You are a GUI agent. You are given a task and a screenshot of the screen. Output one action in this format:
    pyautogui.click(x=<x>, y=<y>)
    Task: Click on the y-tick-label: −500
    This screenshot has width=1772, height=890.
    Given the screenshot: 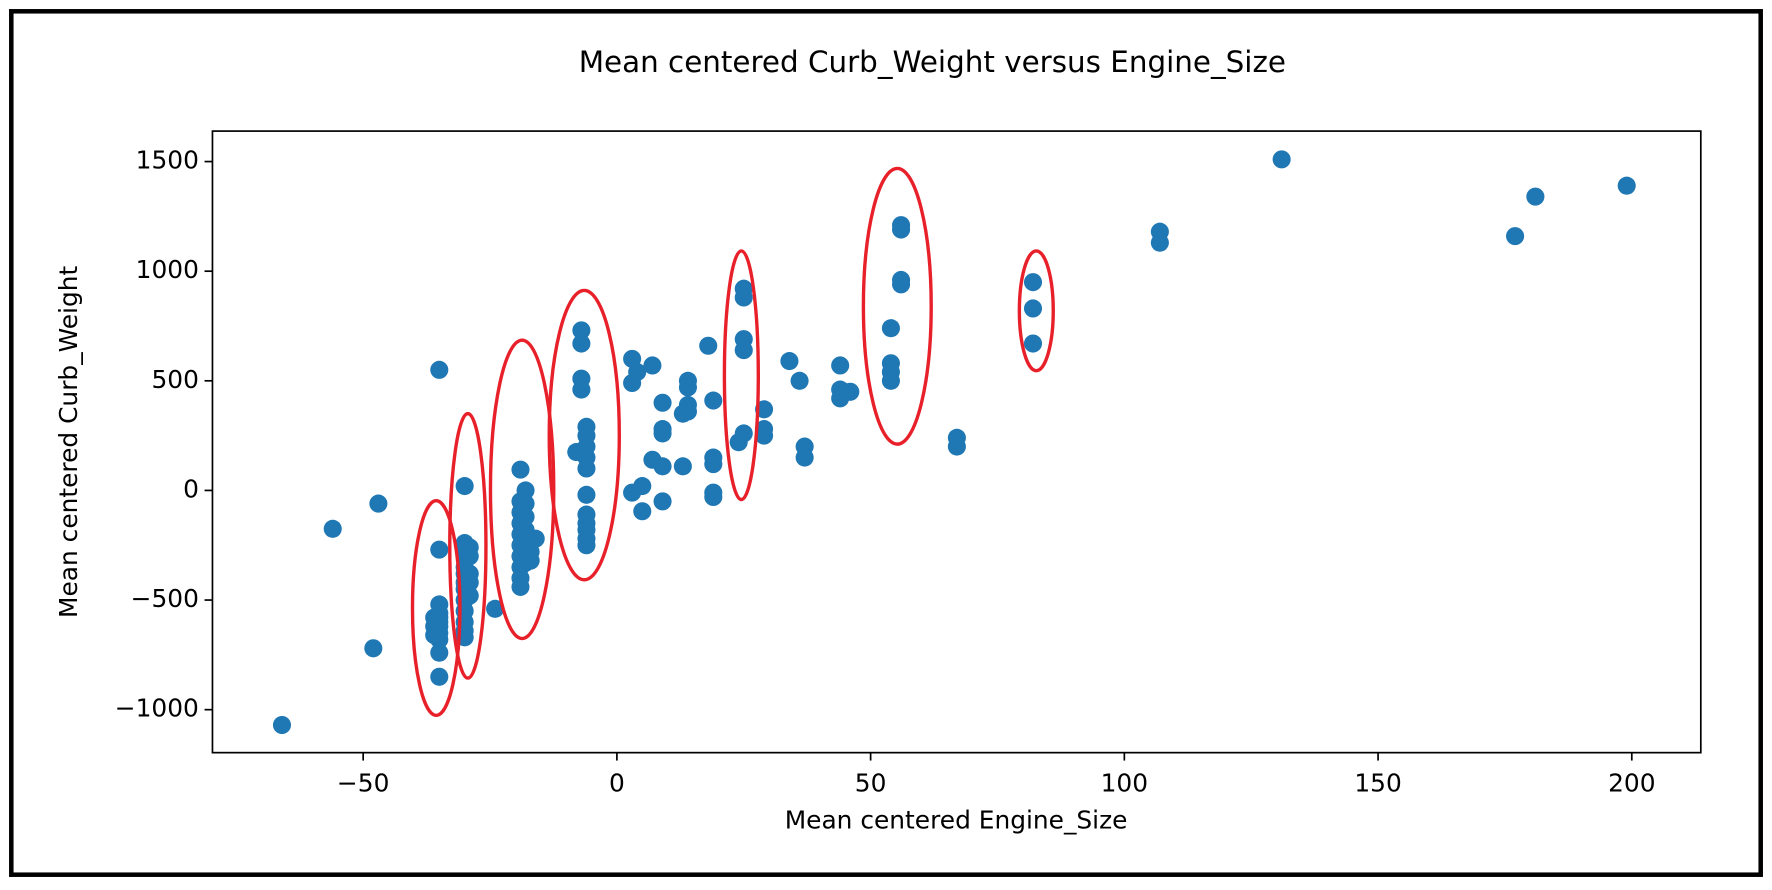 What is the action you would take?
    pyautogui.click(x=165, y=598)
    